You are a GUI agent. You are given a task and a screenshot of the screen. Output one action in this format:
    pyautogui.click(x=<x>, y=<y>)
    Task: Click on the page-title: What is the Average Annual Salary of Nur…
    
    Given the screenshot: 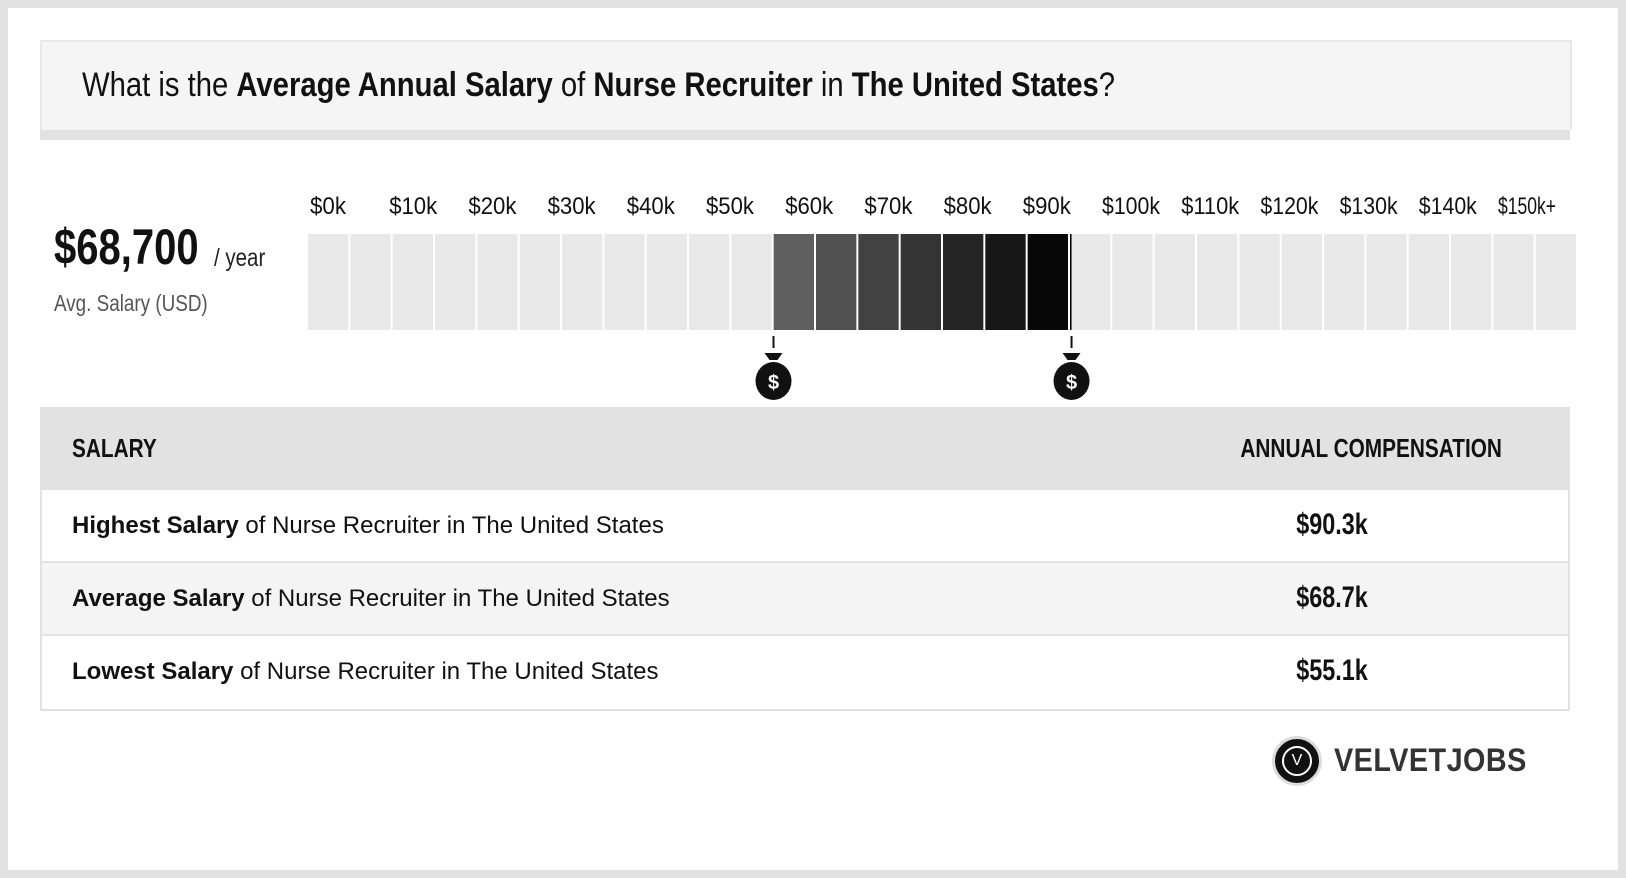 What is the action you would take?
    pyautogui.click(x=599, y=85)
    